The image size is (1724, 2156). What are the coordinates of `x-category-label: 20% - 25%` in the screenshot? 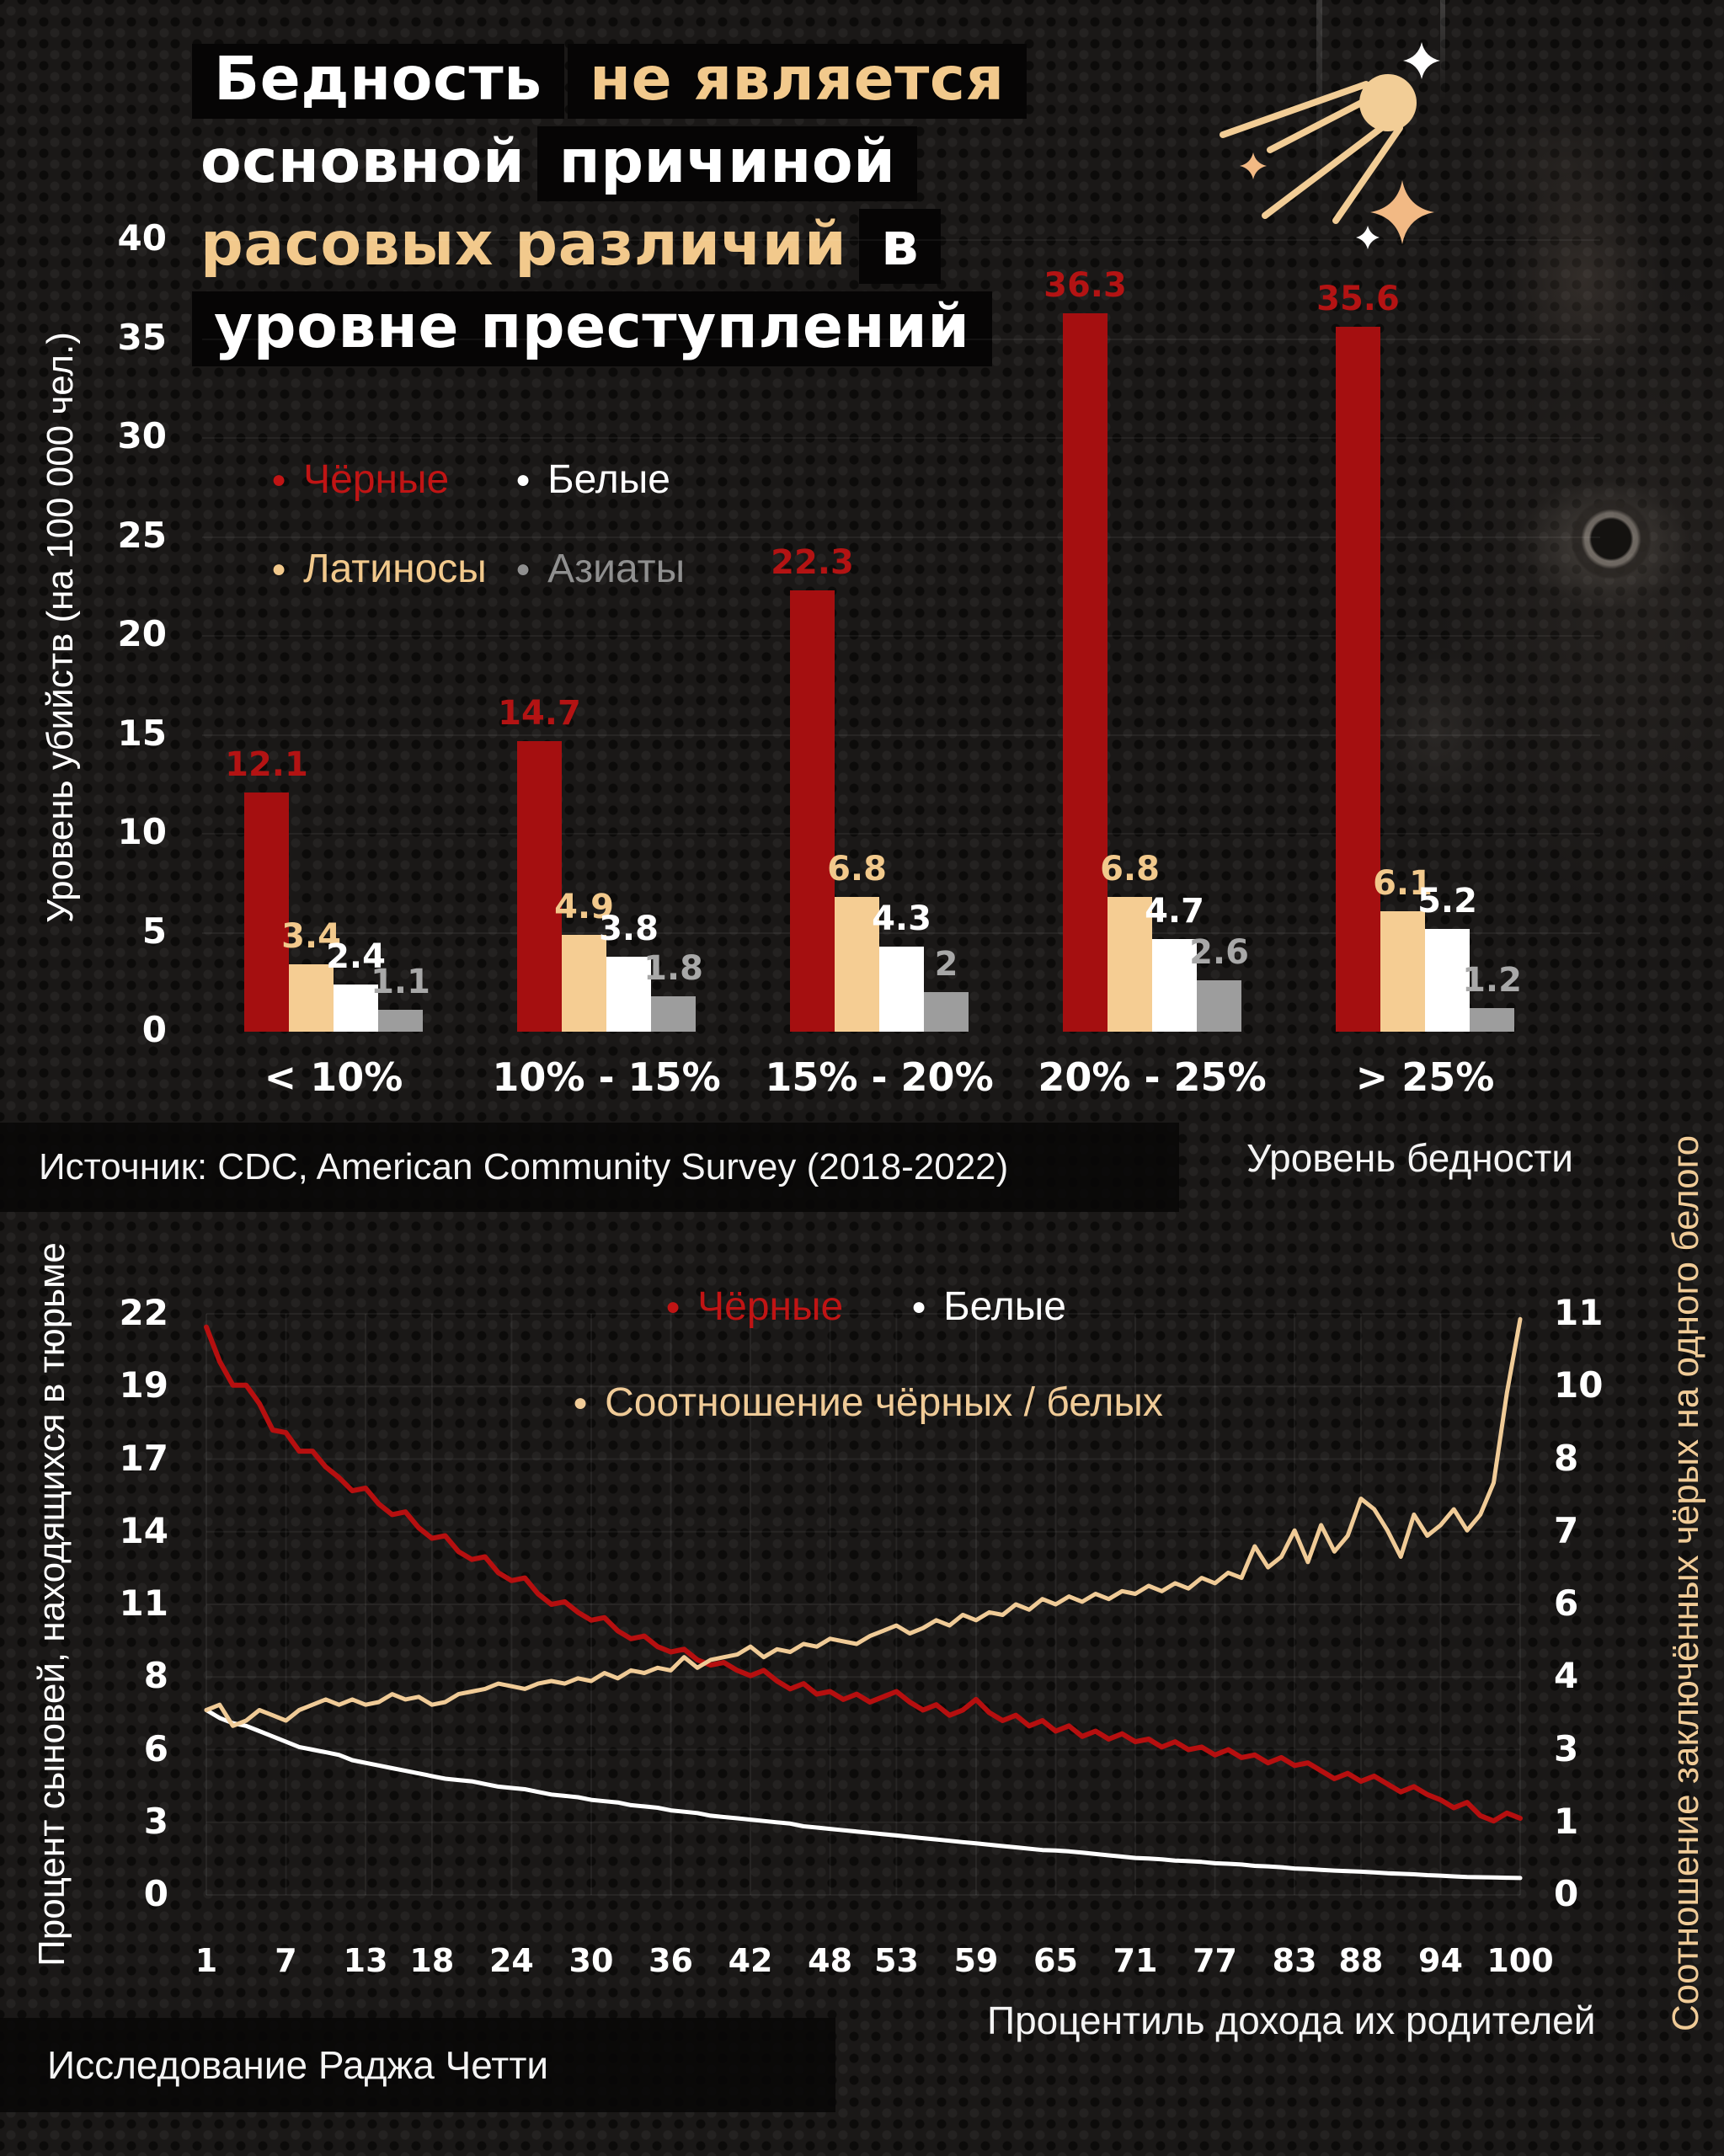 It's located at (1152, 1077).